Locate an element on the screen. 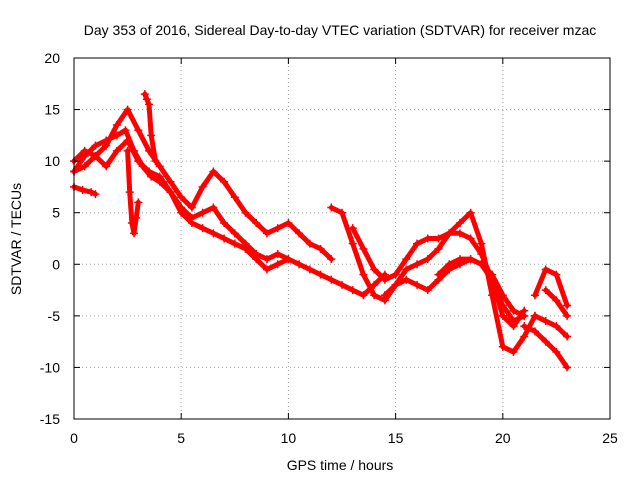  x-tick-label: 15 is located at coordinates (396, 438).